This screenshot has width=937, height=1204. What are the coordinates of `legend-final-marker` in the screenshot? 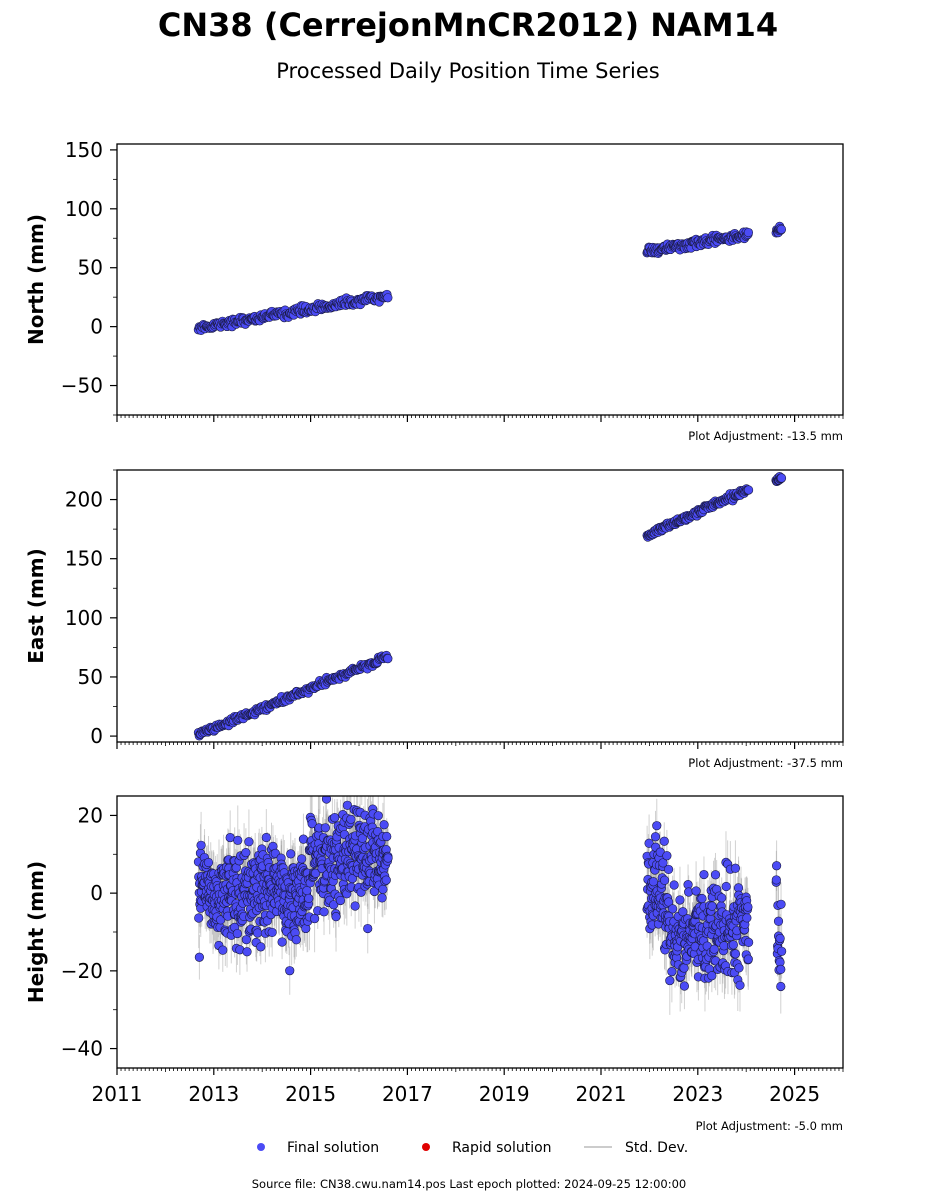 It's located at (261, 1147).